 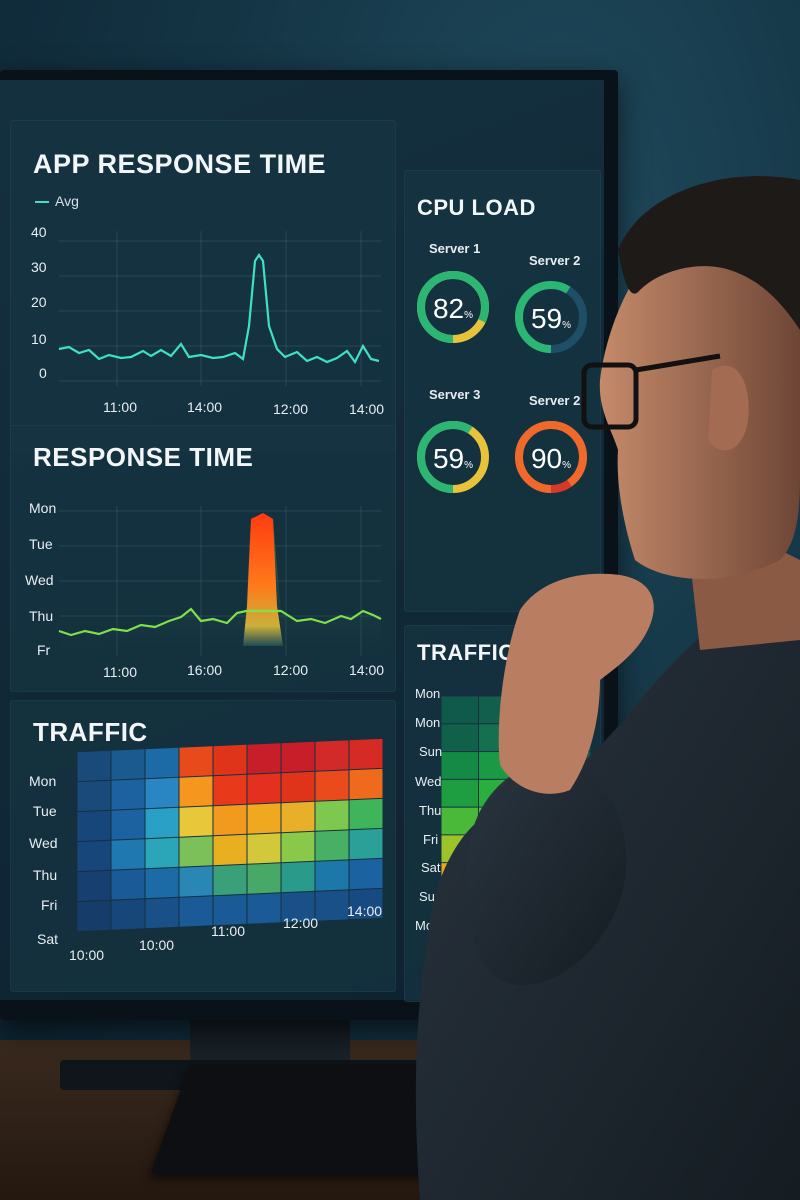 What do you see at coordinates (220, 622) in the screenshot?
I see `response-series-line` at bounding box center [220, 622].